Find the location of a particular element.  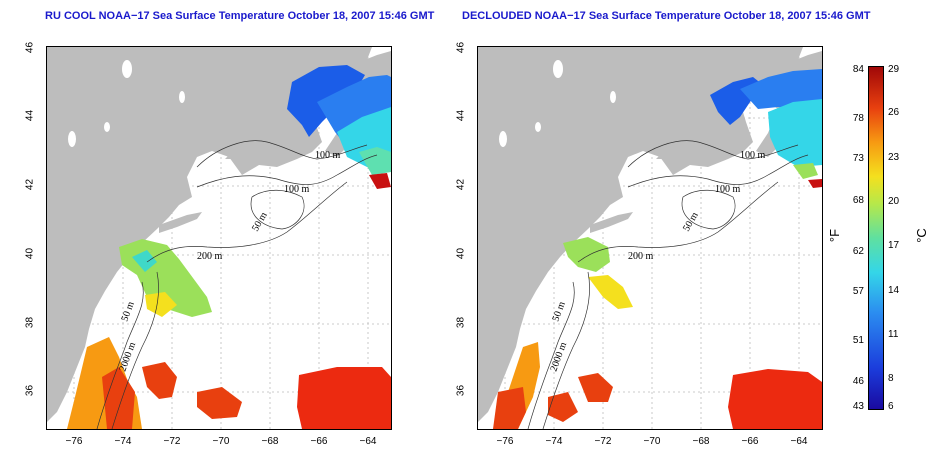

lon-tick-left: −74 is located at coordinates (123, 441).